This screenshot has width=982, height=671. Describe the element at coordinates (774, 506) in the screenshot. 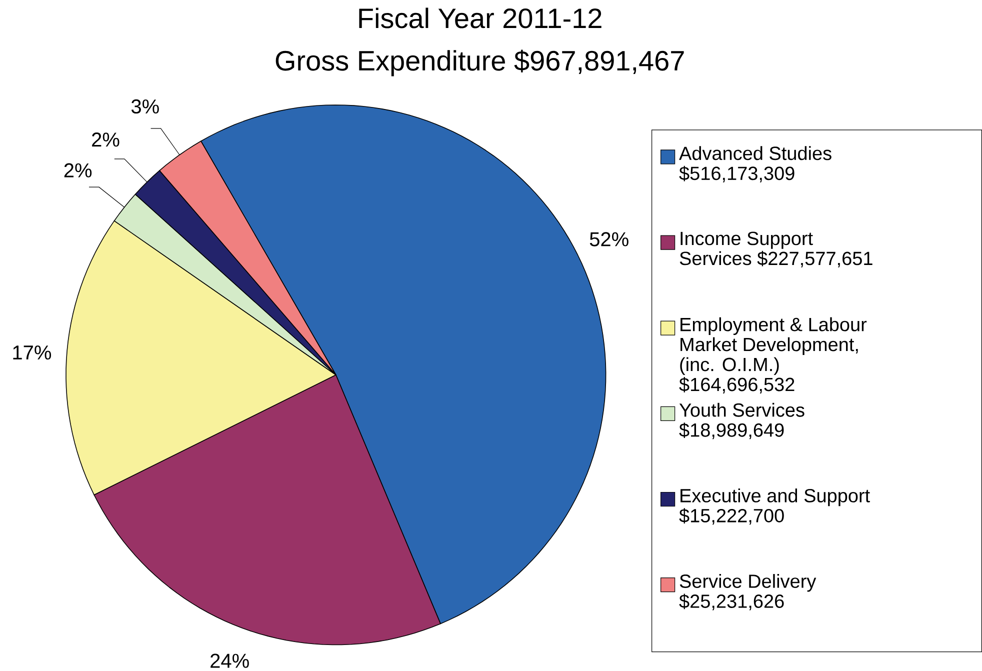

I see `legend-label: Executive and Support $15,222,700` at that location.